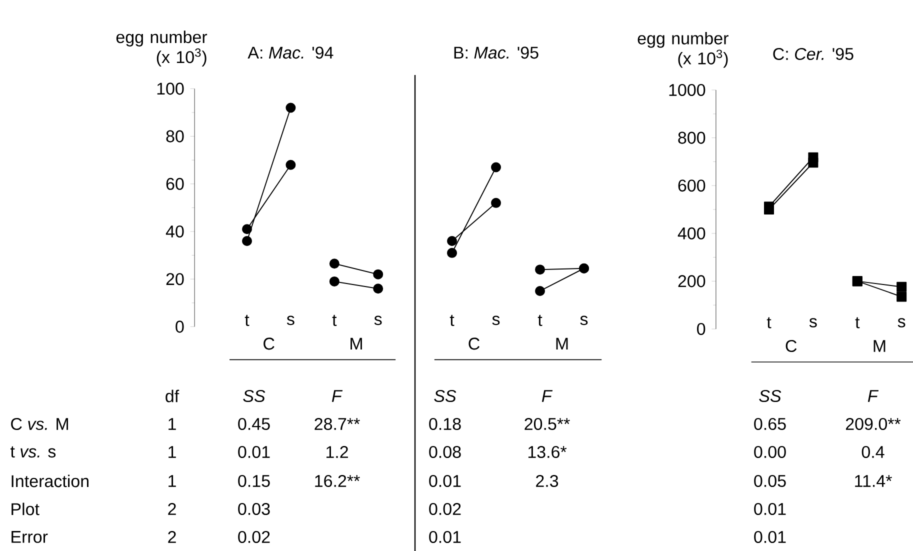 This screenshot has height=551, width=913. What do you see at coordinates (496, 52) in the screenshot?
I see `chart-title: B: Mac. '95` at bounding box center [496, 52].